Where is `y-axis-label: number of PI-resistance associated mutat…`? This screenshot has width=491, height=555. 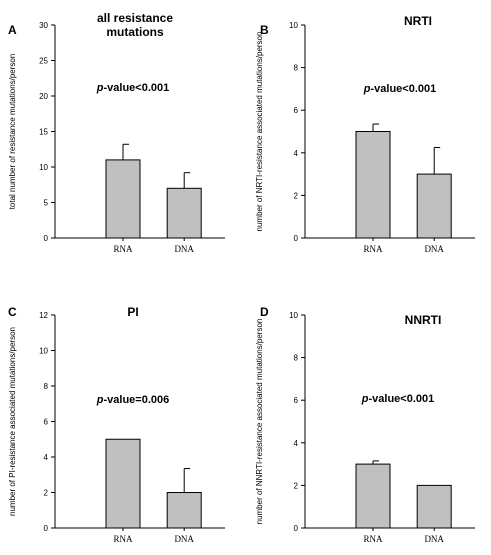 y-axis-label: number of PI-resistance associated mutat… is located at coordinates (12, 421).